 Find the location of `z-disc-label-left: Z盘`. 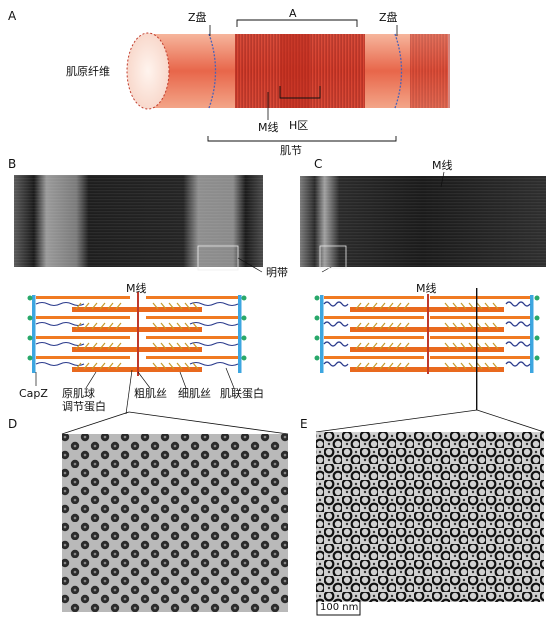

z-disc-label-left: Z盘 is located at coordinates (197, 17).